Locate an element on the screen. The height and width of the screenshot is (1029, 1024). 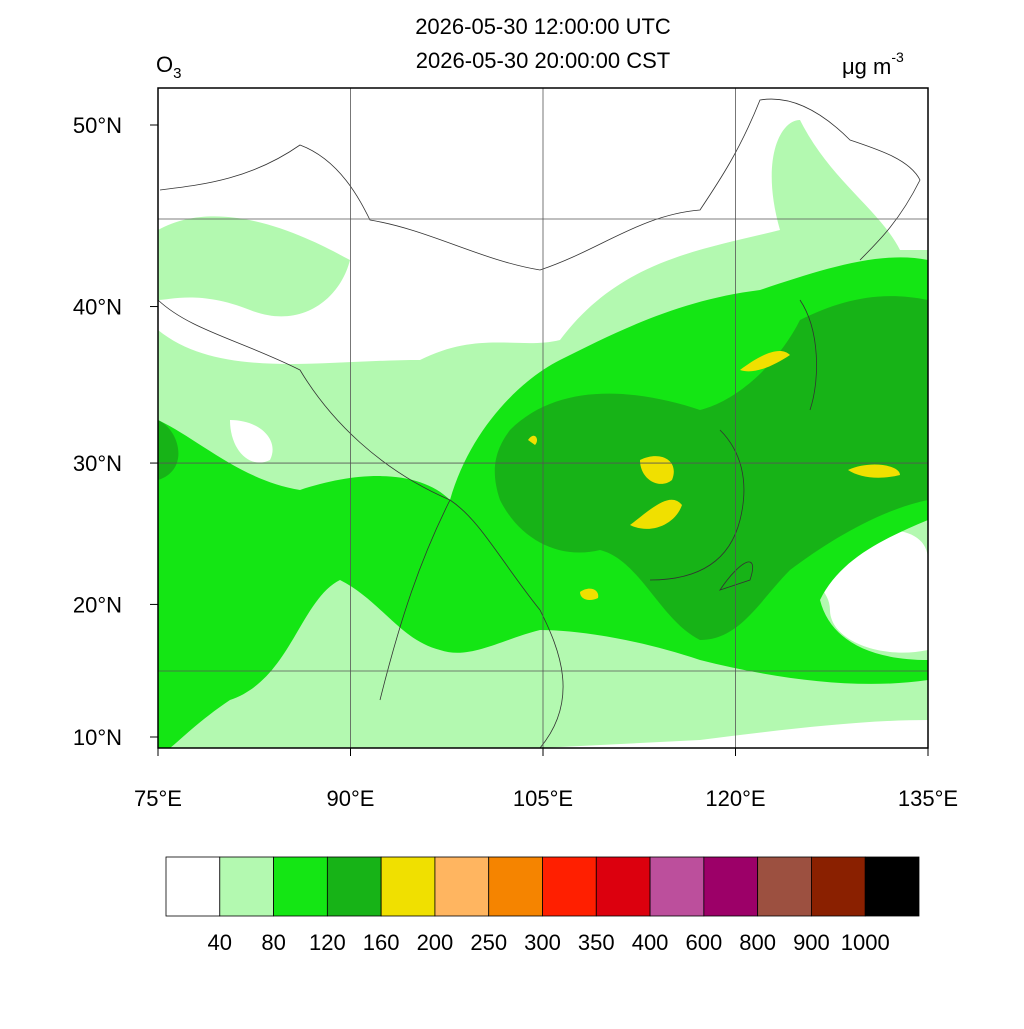
variable-text: O is located at coordinates (164, 64).